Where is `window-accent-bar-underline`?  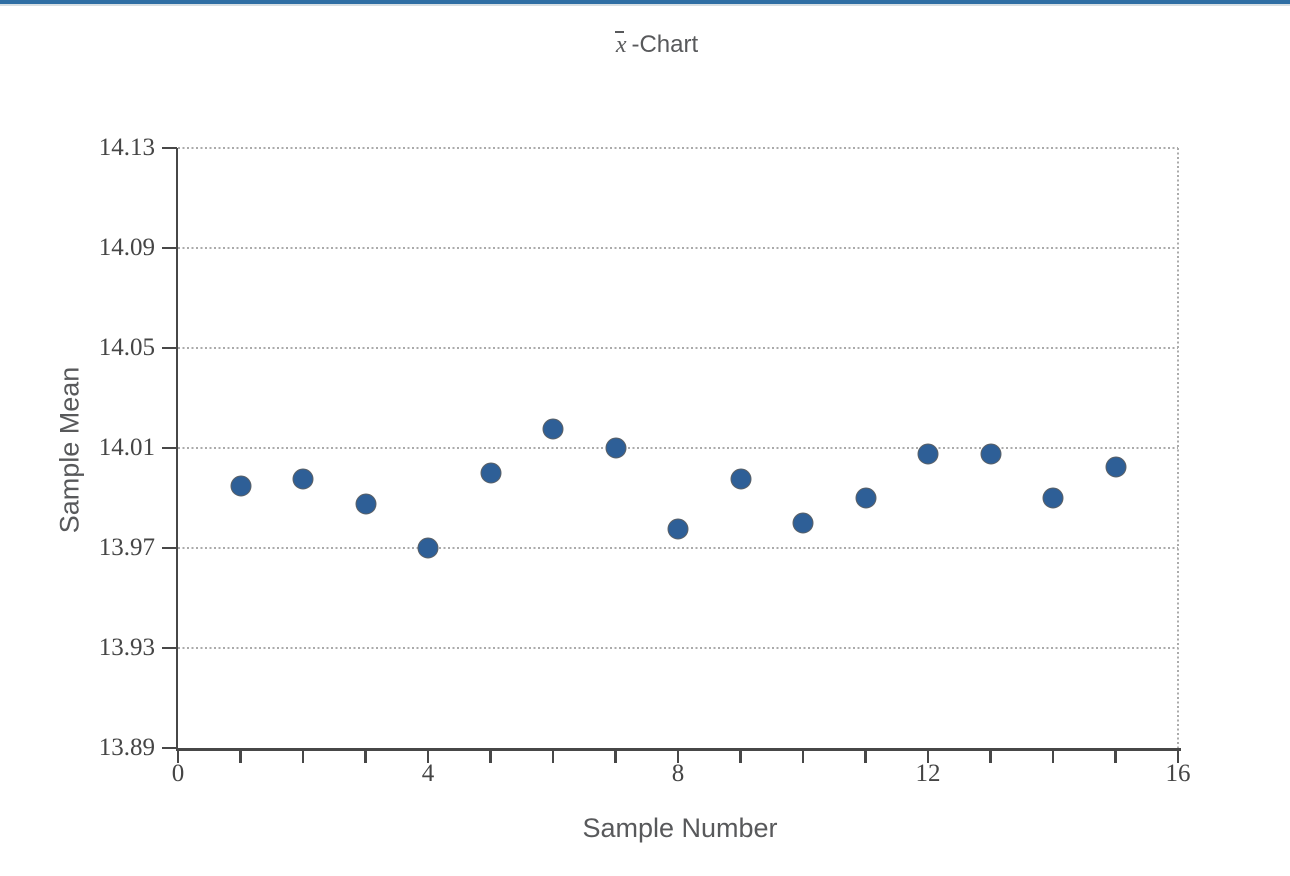 window-accent-bar-underline is located at coordinates (645, 5).